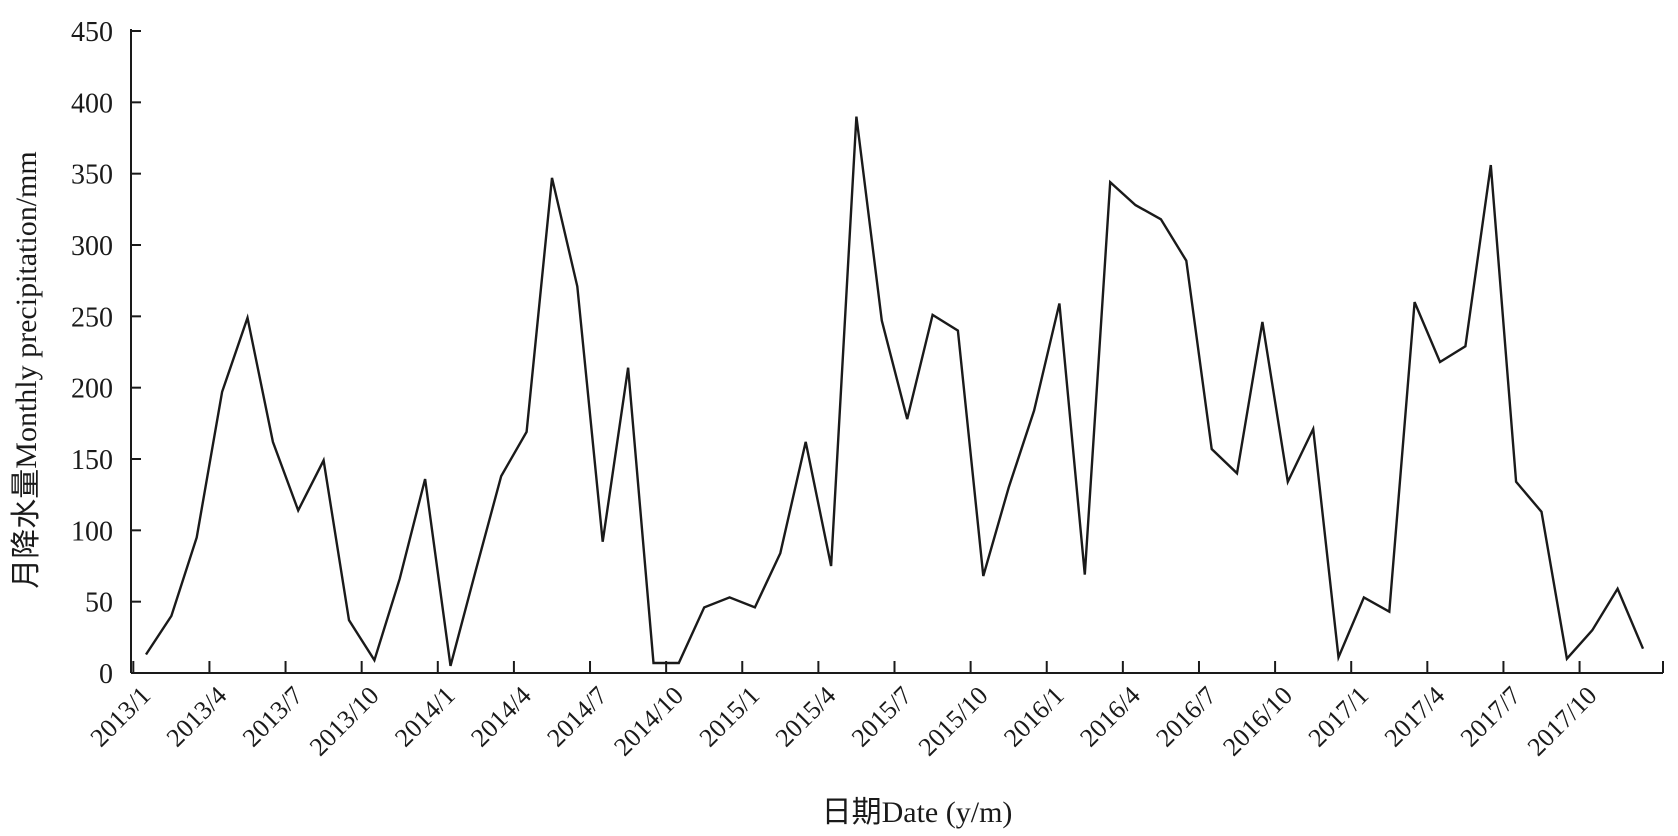 The image size is (1678, 836). Describe the element at coordinates (197, 717) in the screenshot. I see `x-tick-label: 2013/4` at that location.